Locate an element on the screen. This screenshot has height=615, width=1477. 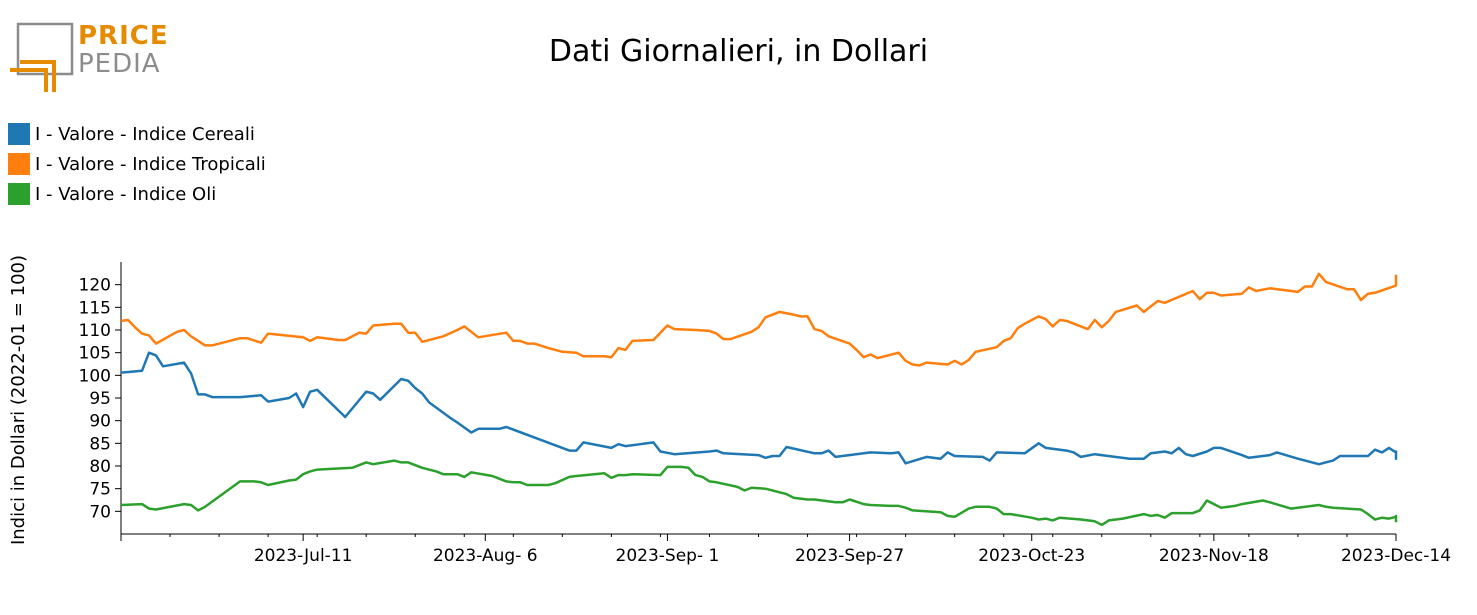
logo-text-price: PRICE is located at coordinates (123, 36).